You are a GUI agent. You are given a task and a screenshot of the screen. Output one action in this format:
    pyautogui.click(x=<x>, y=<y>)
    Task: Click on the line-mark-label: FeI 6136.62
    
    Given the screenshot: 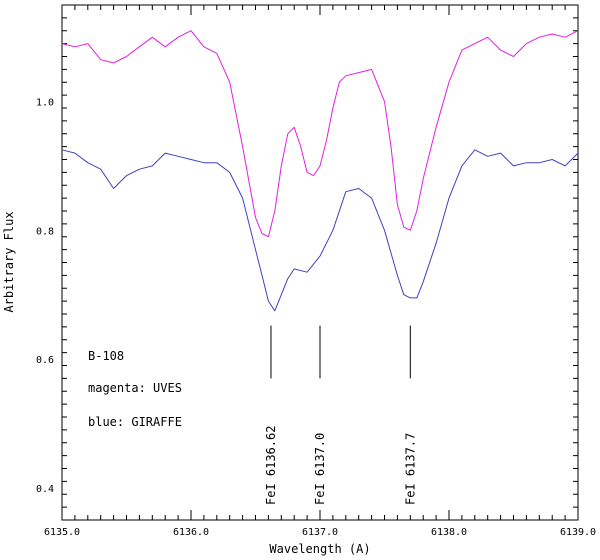 What is the action you would take?
    pyautogui.click(x=271, y=465)
    